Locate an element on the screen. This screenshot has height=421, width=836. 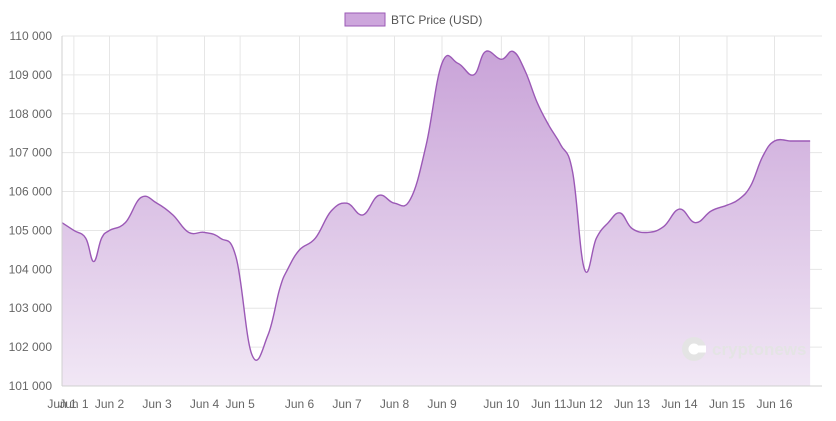
x-tick-label: Jun 14 is located at coordinates (679, 404).